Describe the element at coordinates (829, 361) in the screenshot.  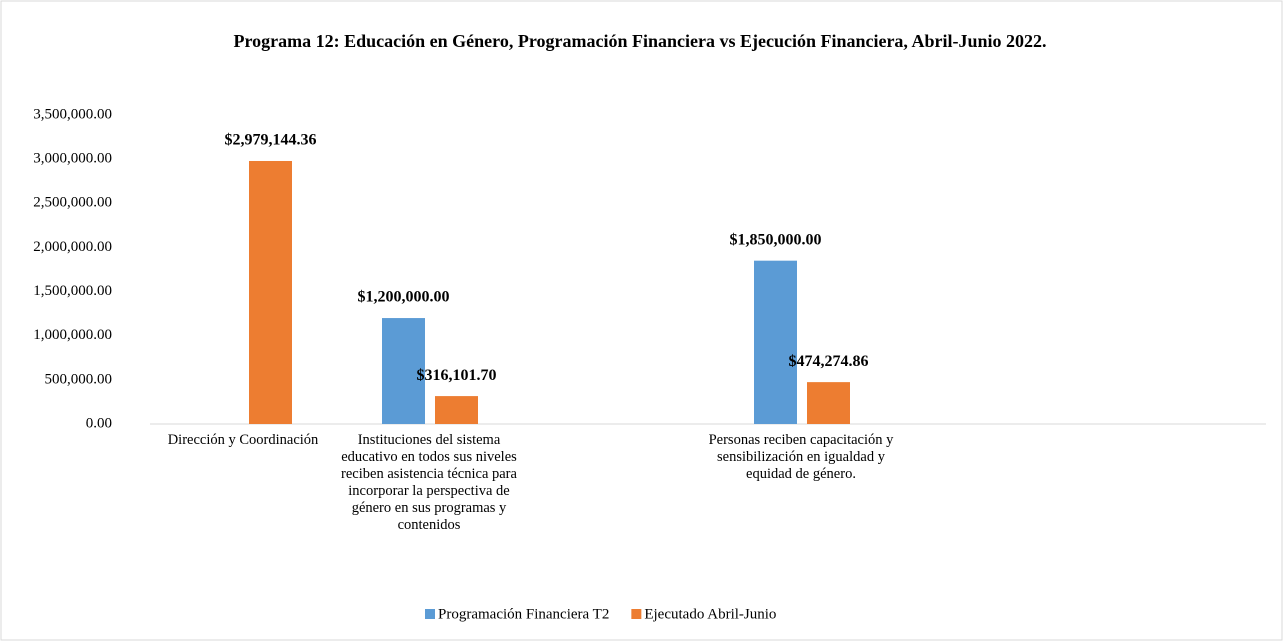
I see `value-label: $474,274.86` at that location.